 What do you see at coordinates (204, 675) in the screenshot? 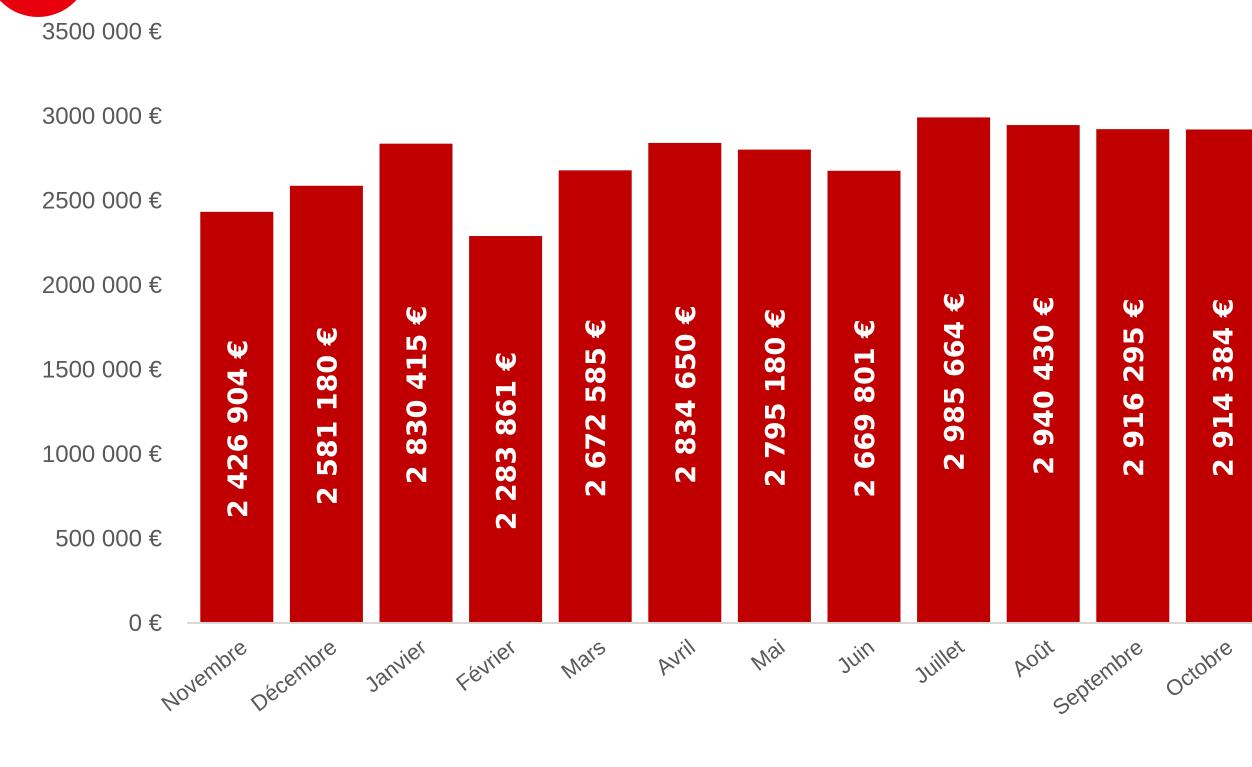
I see `x-category-label: Novembre` at bounding box center [204, 675].